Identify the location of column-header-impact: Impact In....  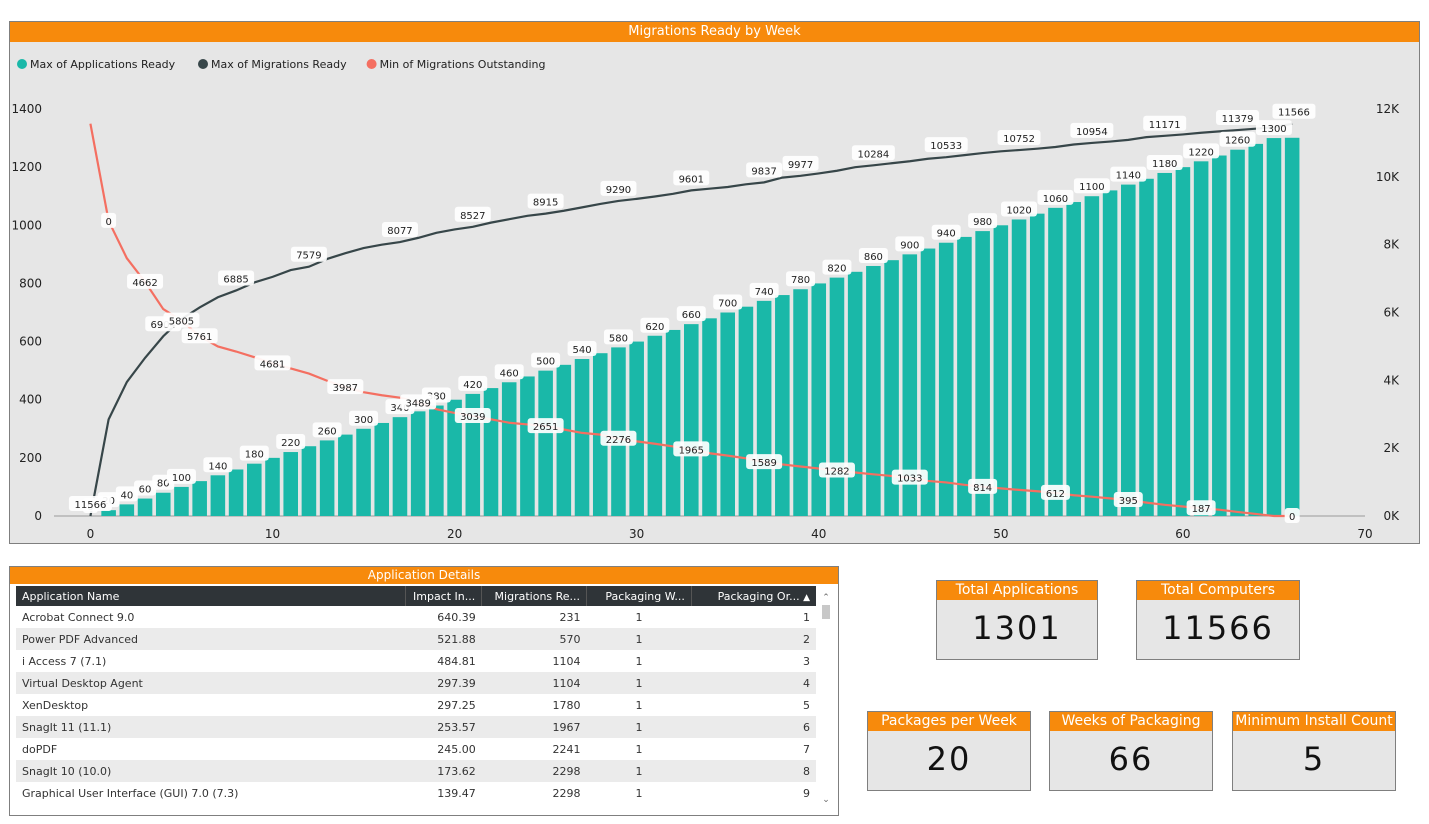
(443, 596).